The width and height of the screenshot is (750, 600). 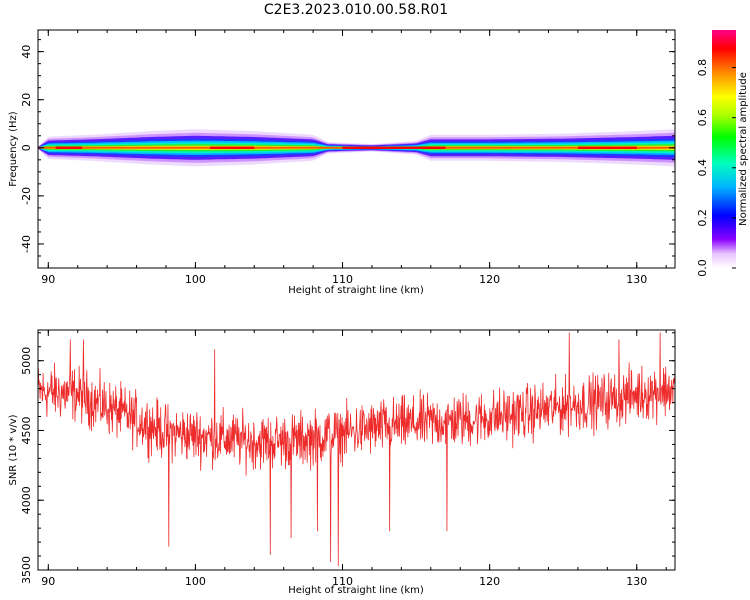 I want to click on spectrogram-y-tick-label: -40, so click(x=26, y=244).